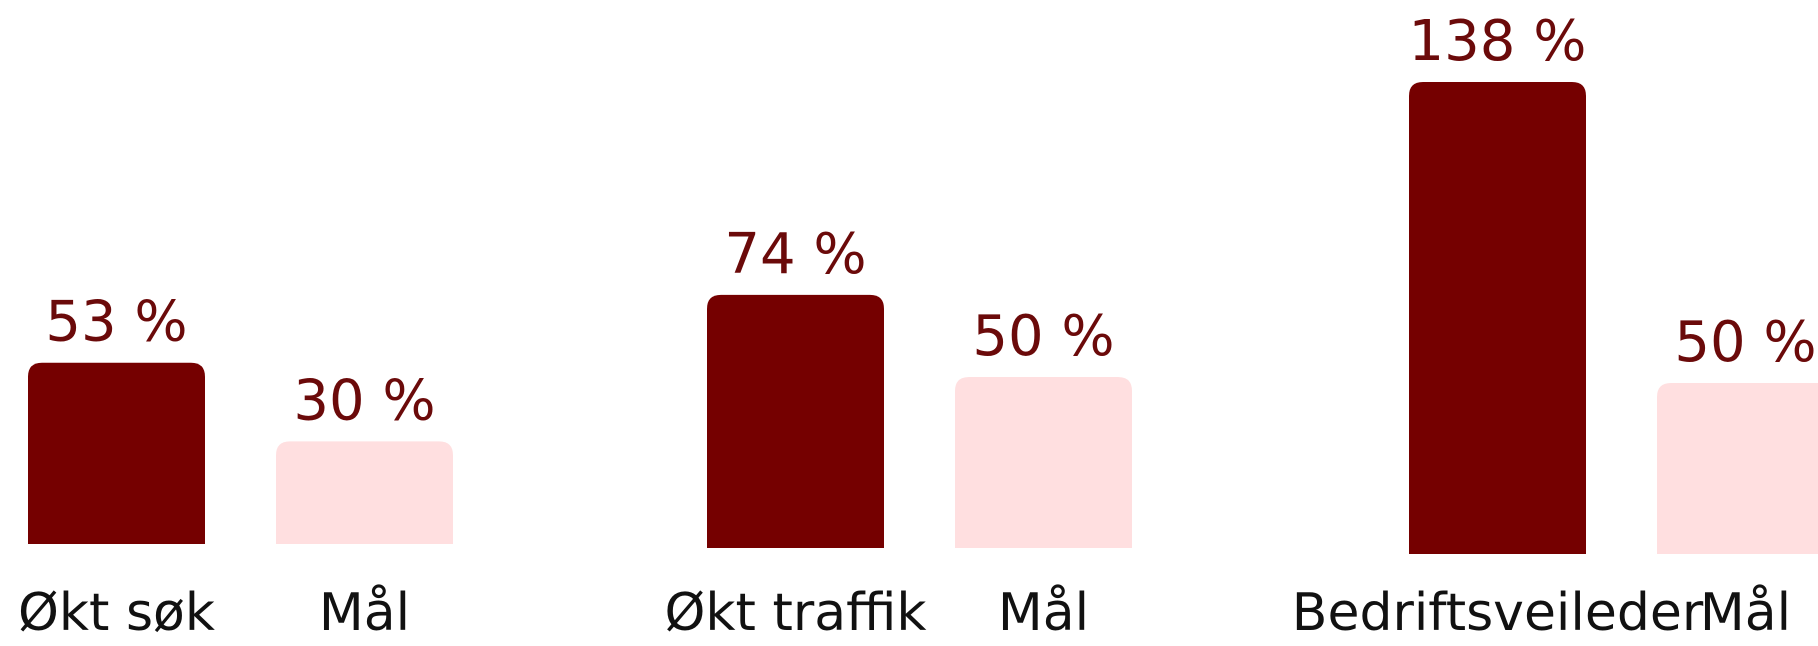 Image resolution: width=1818 pixels, height=646 pixels. Describe the element at coordinates (116, 322) in the screenshot. I see `value-label: 53 %` at that location.